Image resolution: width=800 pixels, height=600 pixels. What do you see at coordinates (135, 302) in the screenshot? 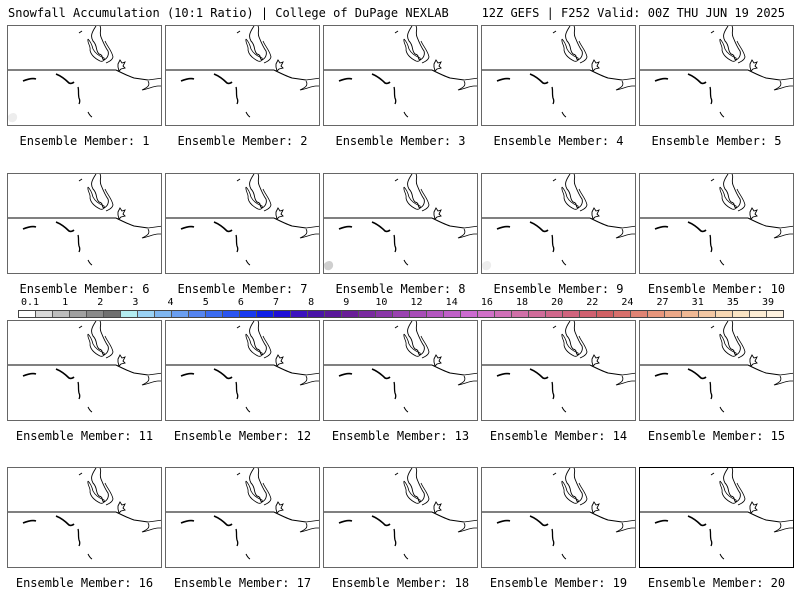
I see `colorbar-tick-label: 3` at bounding box center [135, 302].